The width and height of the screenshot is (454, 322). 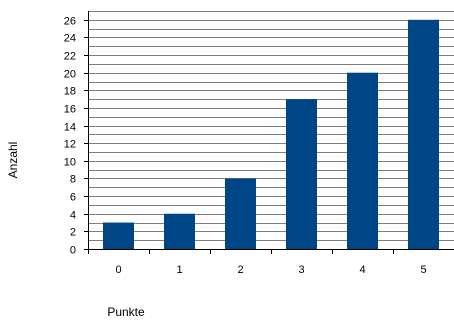 What do you see at coordinates (73, 233) in the screenshot?
I see `y-tick-label: 2` at bounding box center [73, 233].